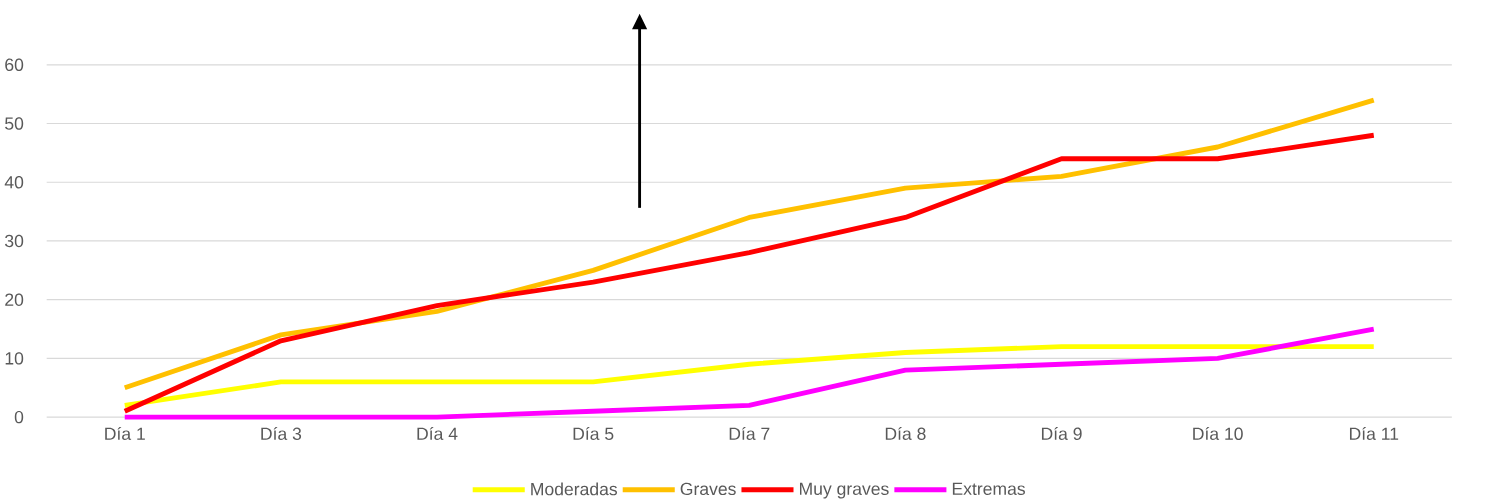  What do you see at coordinates (14, 299) in the screenshot?
I see `y-tick-label: 20` at bounding box center [14, 299].